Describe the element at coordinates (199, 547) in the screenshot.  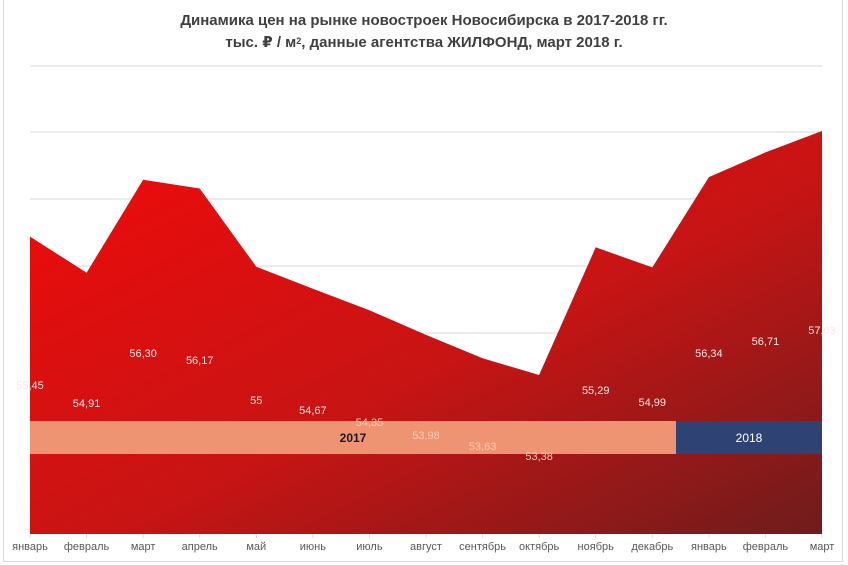
I see `x-axis-label: апрель` at that location.